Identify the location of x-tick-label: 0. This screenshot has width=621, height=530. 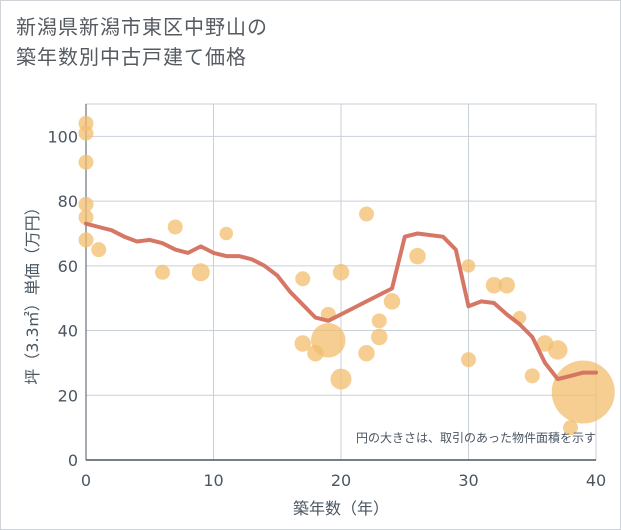
(86, 480).